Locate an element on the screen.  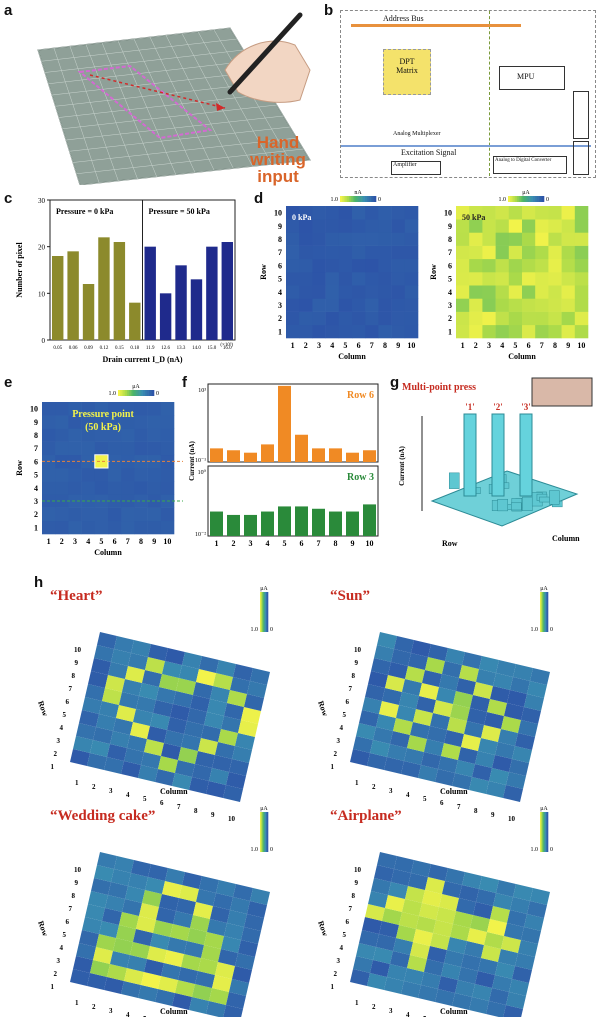
tick-label: 0.15 is located at coordinates (119, 348).